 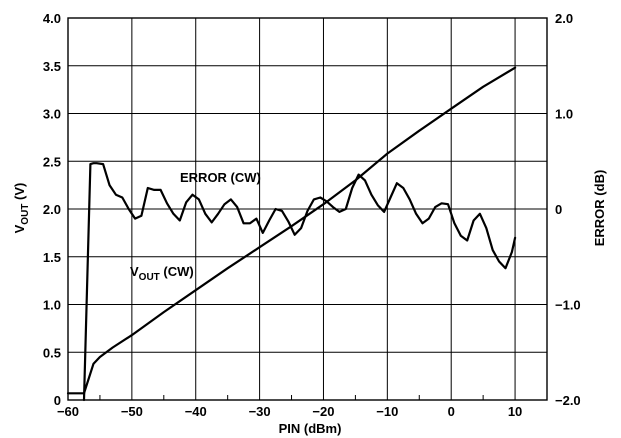 I want to click on left-tick-label: 1.0, so click(x=52, y=305).